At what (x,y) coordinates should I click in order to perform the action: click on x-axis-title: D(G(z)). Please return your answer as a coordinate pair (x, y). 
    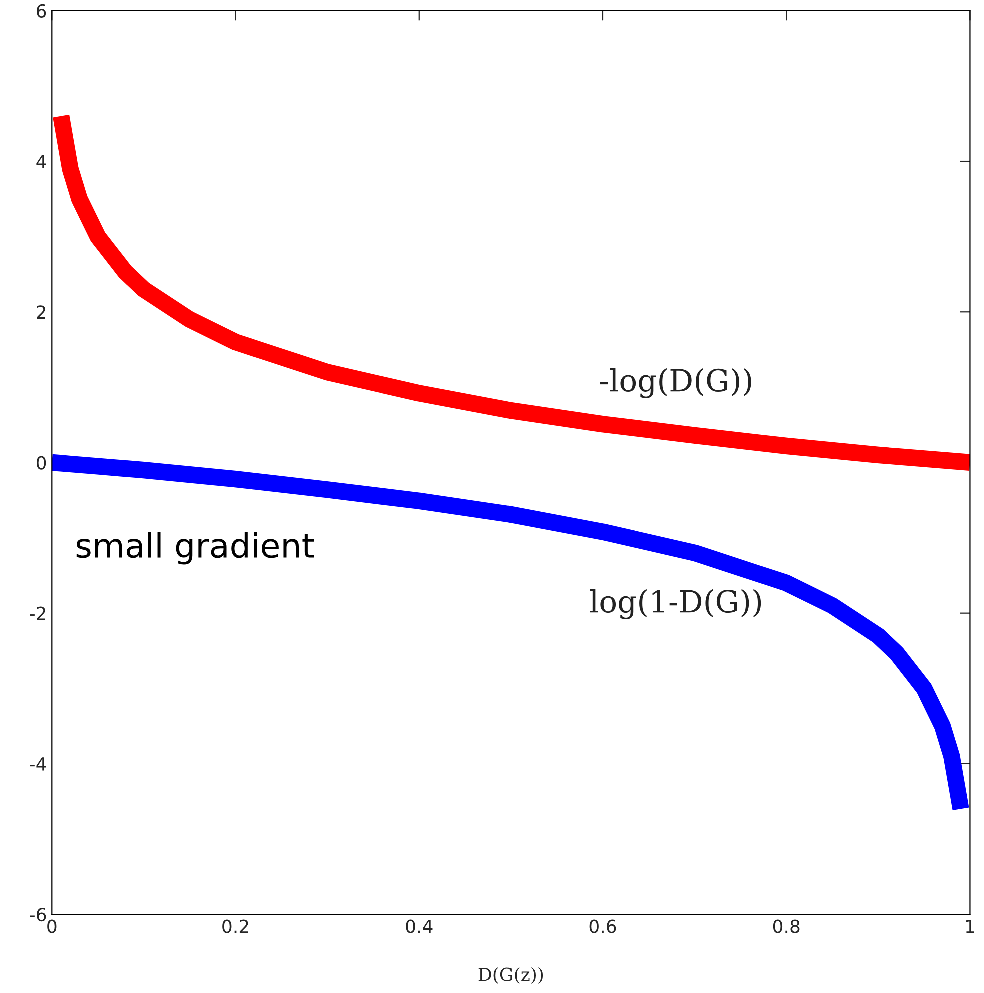
    Looking at the image, I should click on (511, 975).